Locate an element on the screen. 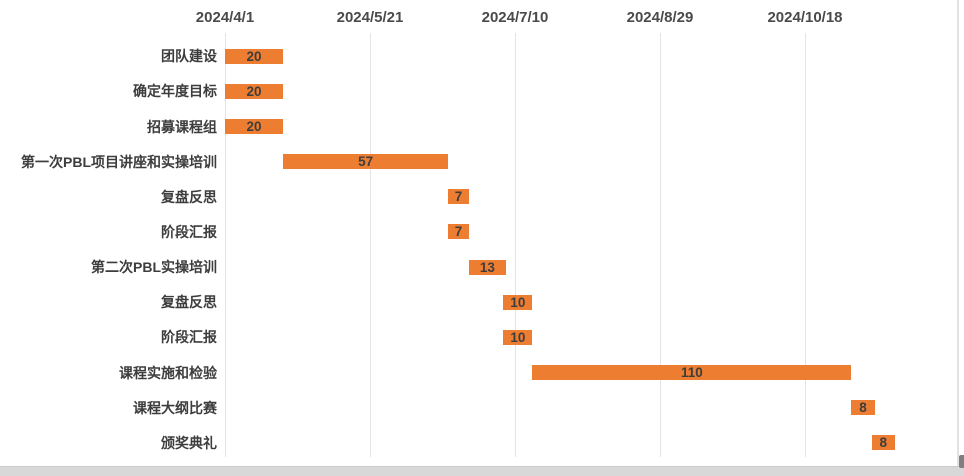  gantt-bar: 57 is located at coordinates (366, 162).